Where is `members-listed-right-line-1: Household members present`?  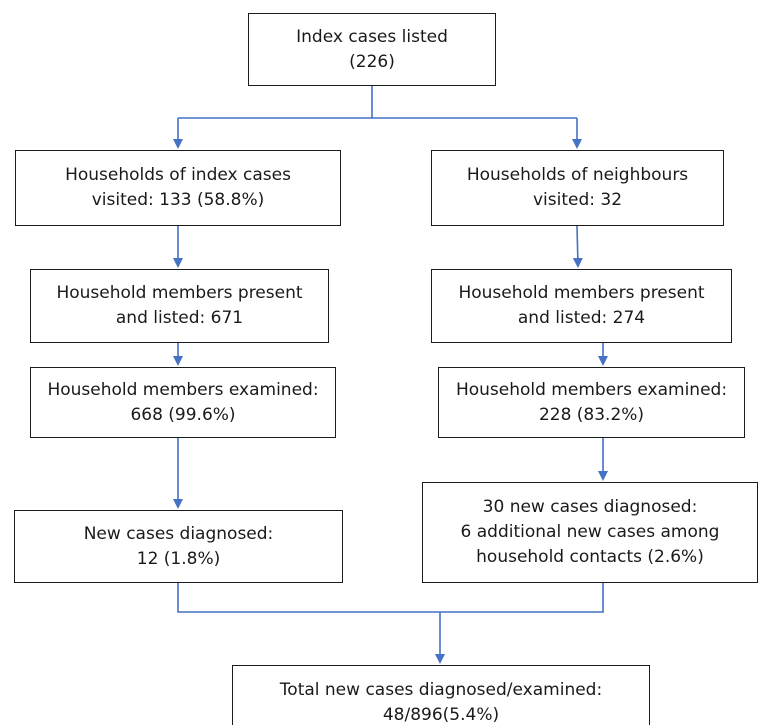
members-listed-right-line-1: Household members present is located at coordinates (581, 293).